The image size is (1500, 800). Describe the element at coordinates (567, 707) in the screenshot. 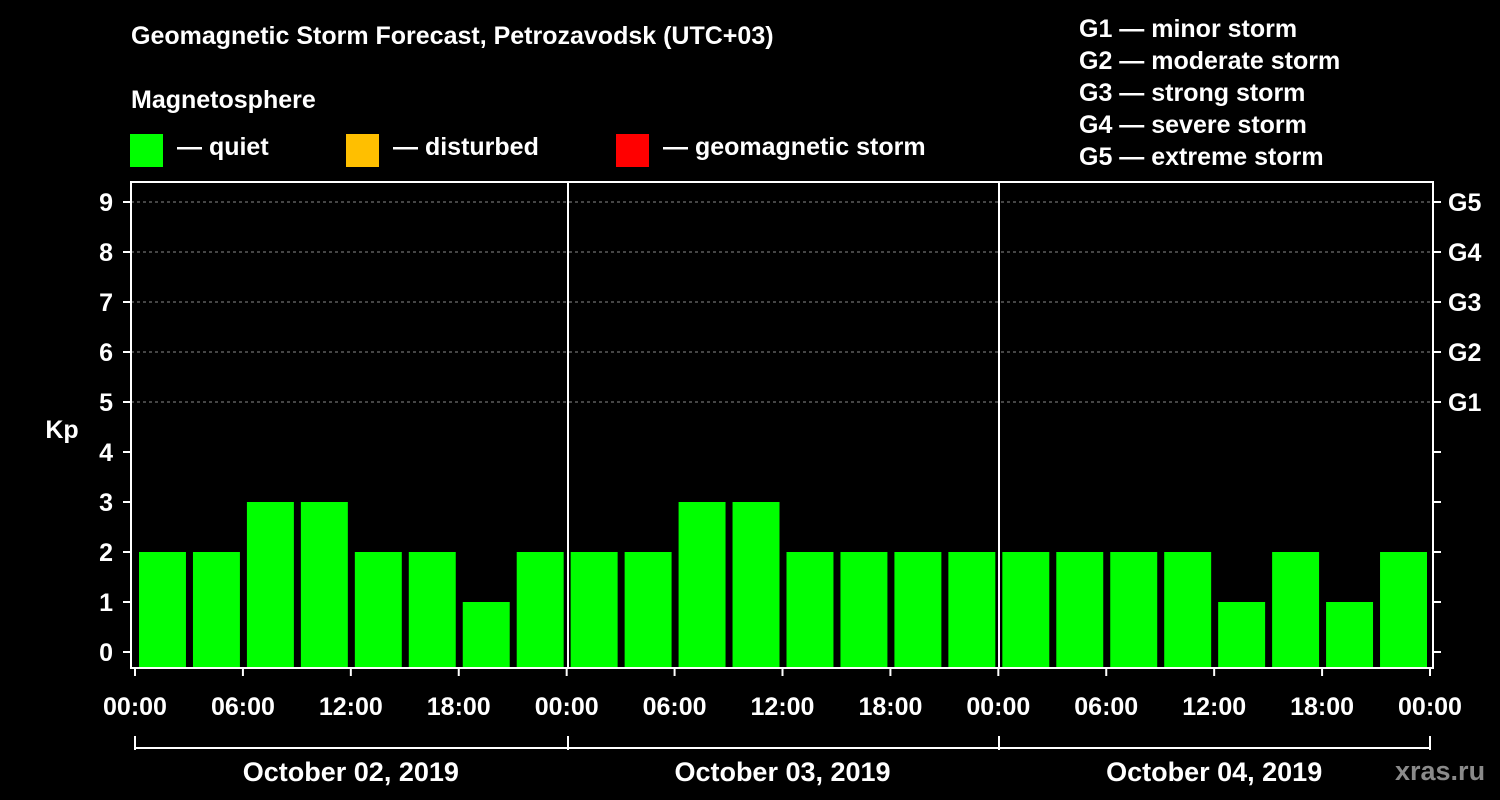

I see `x-tick-label-4: 00:00` at that location.